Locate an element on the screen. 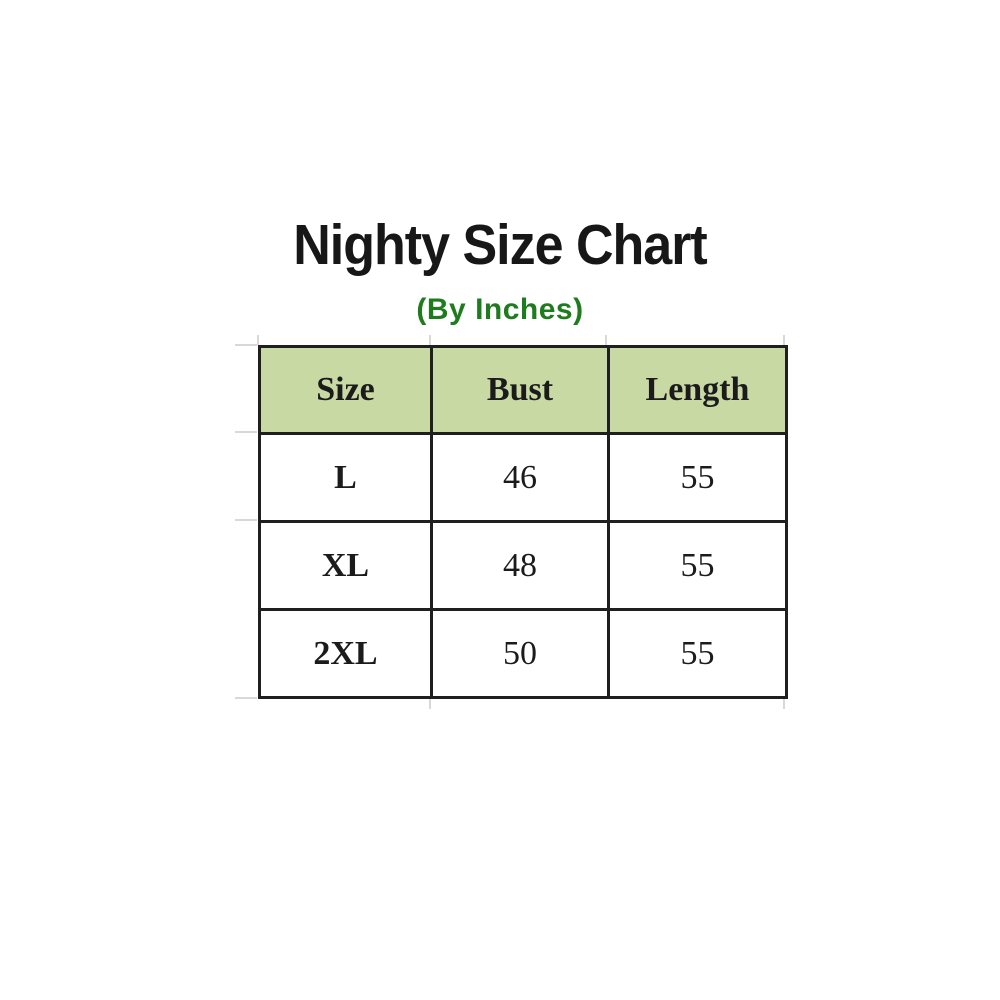  units-subtitle: (By Inches) is located at coordinates (500, 309).